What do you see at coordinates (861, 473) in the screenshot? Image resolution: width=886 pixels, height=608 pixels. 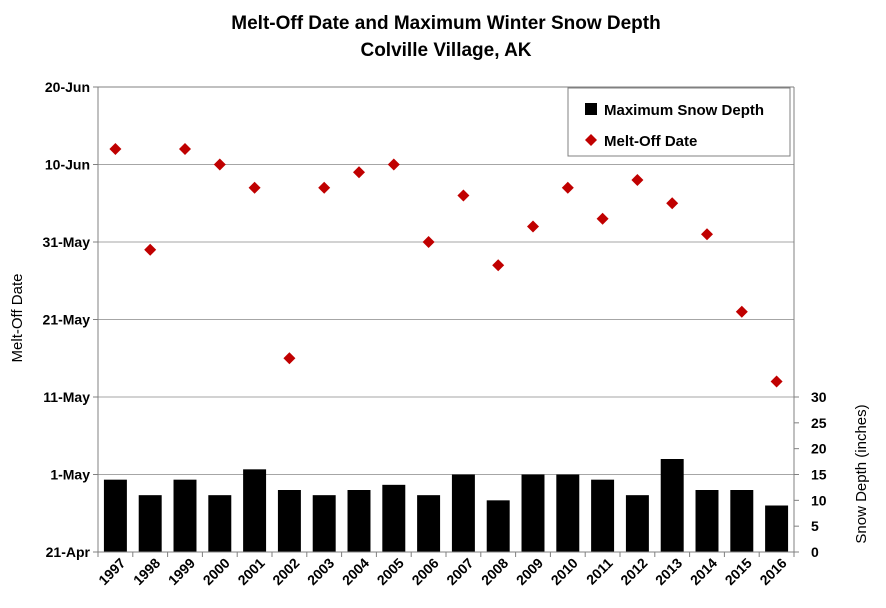 I see `right-axis-title: Snow Depth (inches)` at bounding box center [861, 473].